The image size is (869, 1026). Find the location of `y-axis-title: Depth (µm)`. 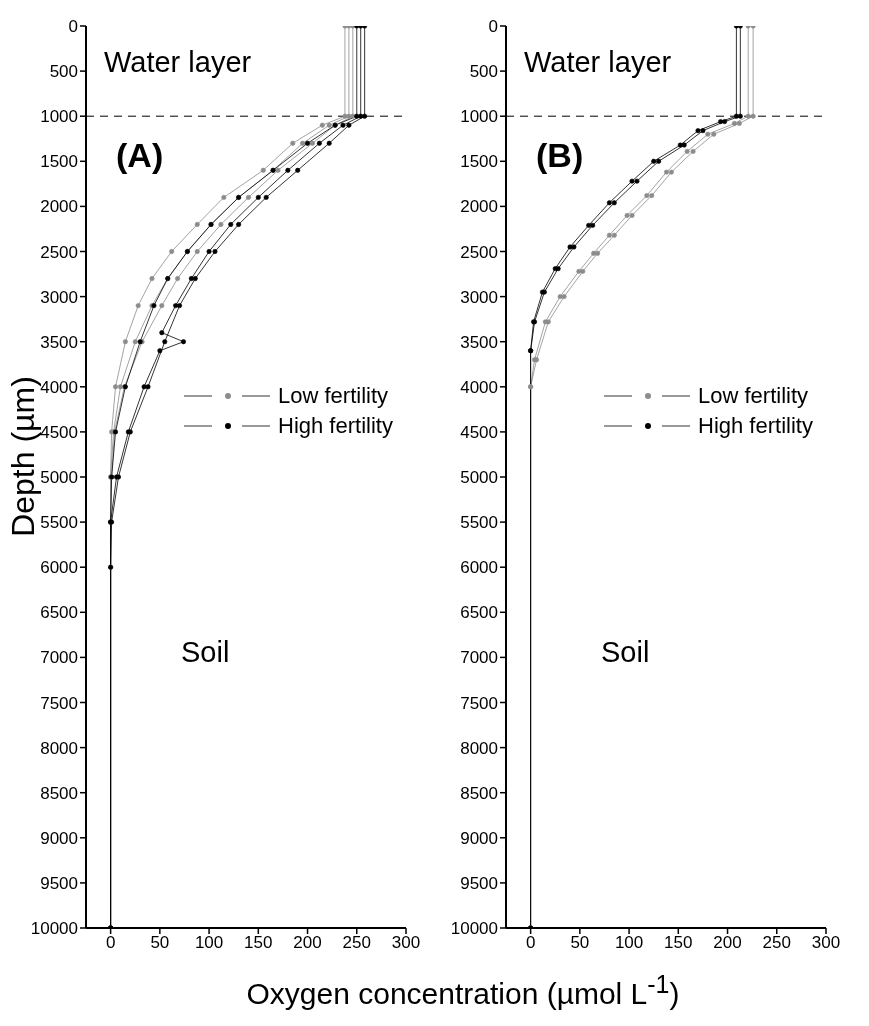

y-axis-title: Depth (µm) is located at coordinates (22, 456).